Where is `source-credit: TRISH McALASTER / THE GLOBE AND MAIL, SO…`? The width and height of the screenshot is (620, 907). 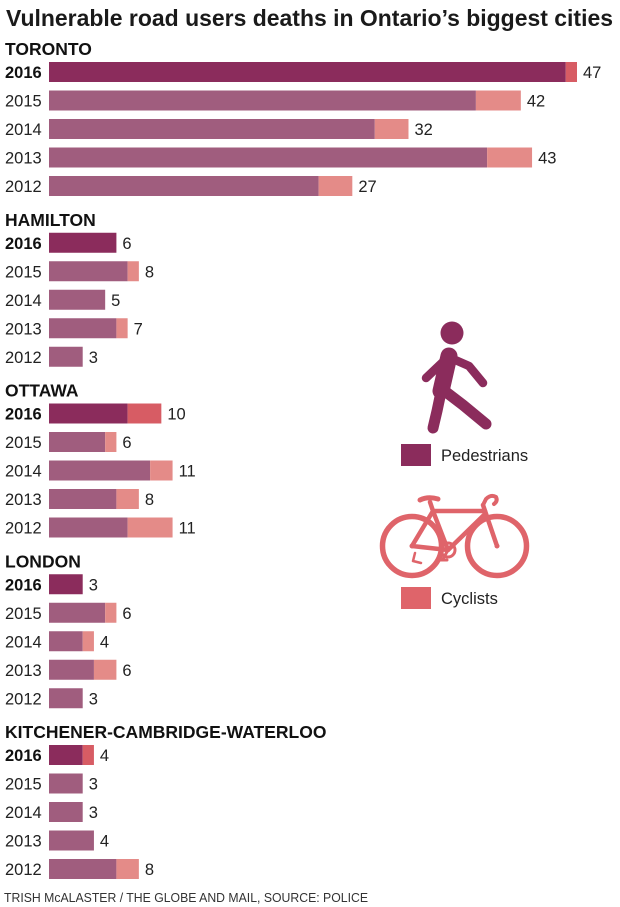 source-credit: TRISH McALASTER / THE GLOBE AND MAIL, SO… is located at coordinates (186, 898).